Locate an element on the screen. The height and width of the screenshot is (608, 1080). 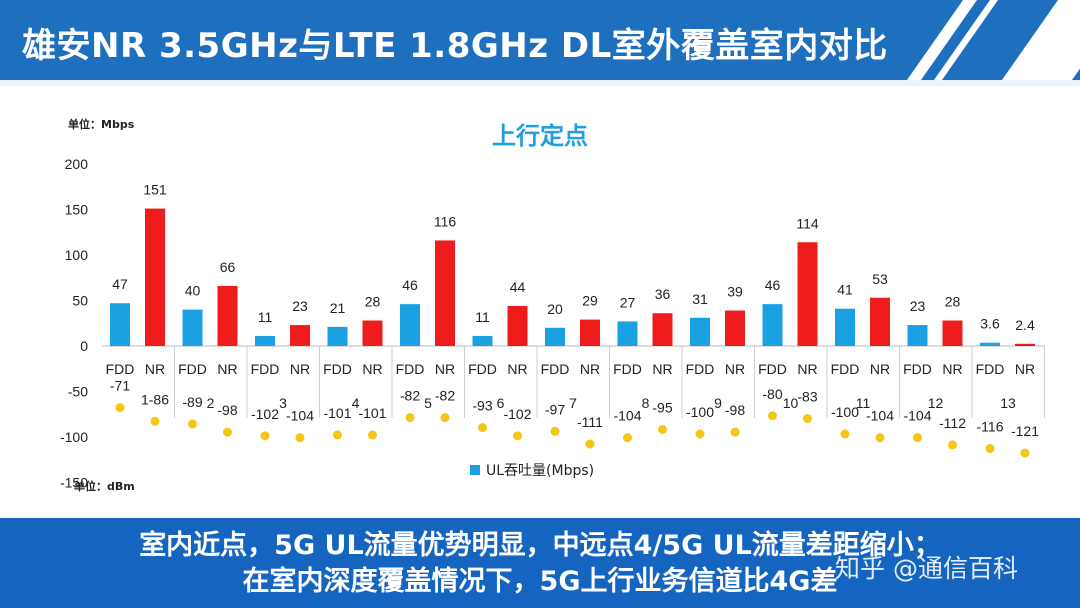
group-label: 2 is located at coordinates (211, 403).